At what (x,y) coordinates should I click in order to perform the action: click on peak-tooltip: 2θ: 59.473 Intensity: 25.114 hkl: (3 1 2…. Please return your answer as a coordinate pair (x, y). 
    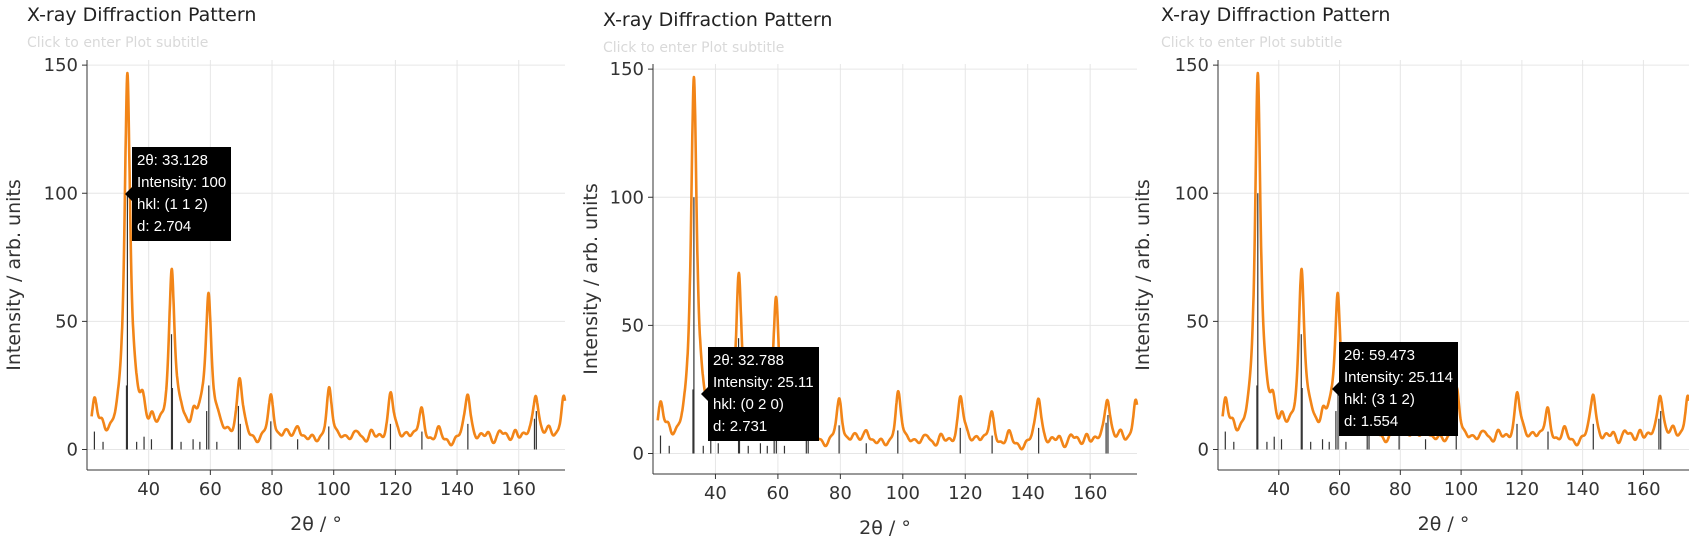
    Looking at the image, I should click on (1395, 389).